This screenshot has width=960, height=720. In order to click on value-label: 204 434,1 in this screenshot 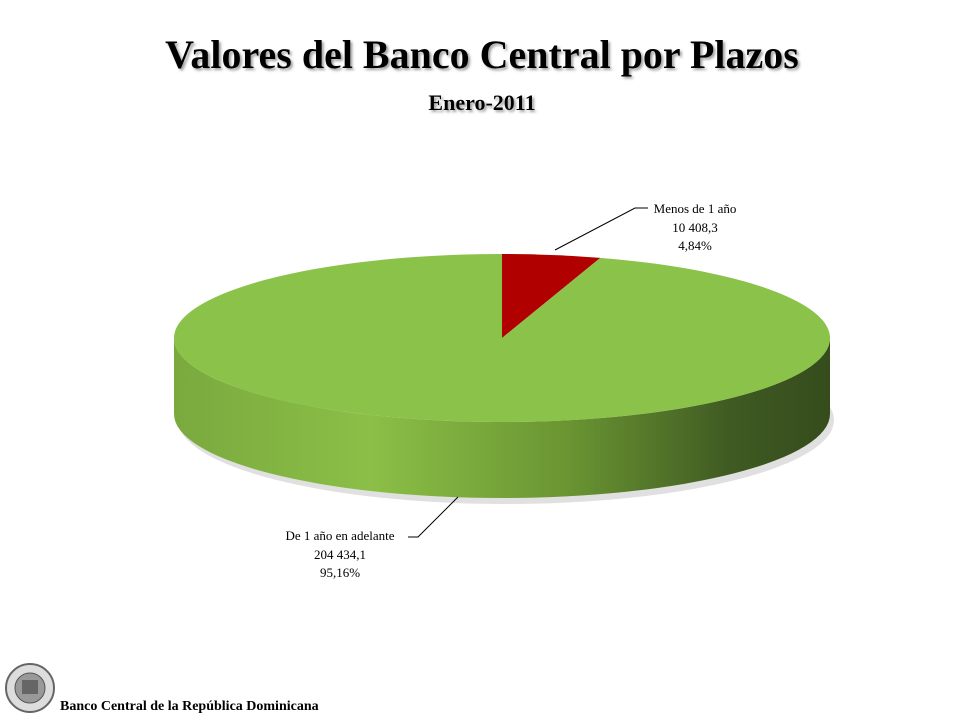, I will do `click(340, 554)`.